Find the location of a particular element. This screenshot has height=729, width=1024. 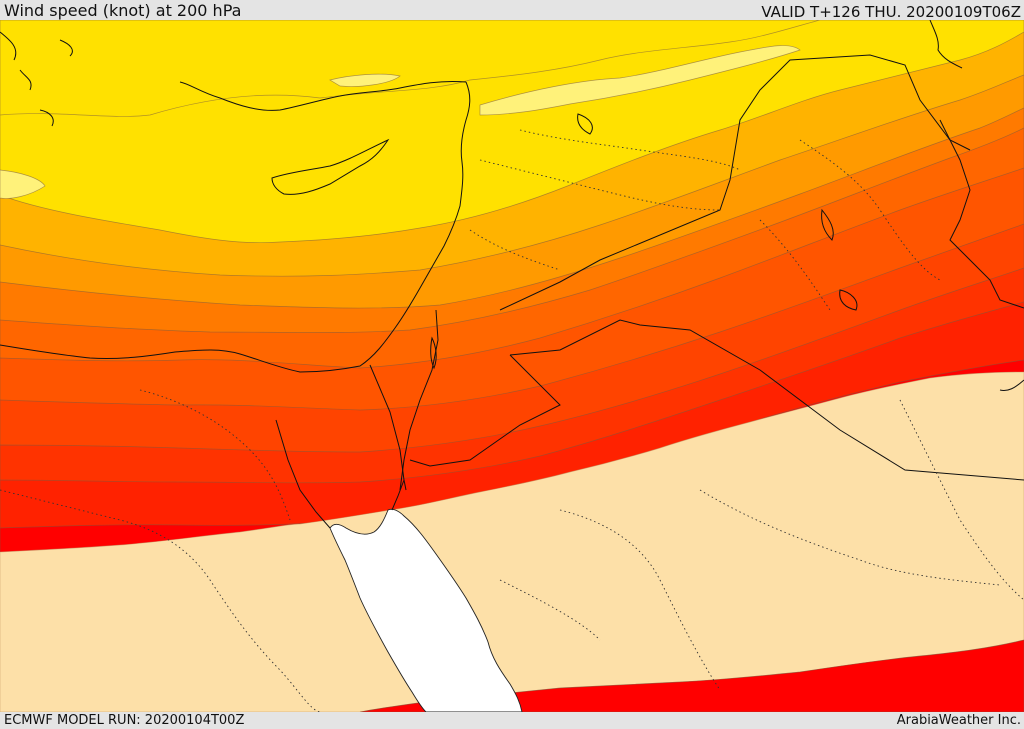

lake-razzaza is located at coordinates (848, 300).